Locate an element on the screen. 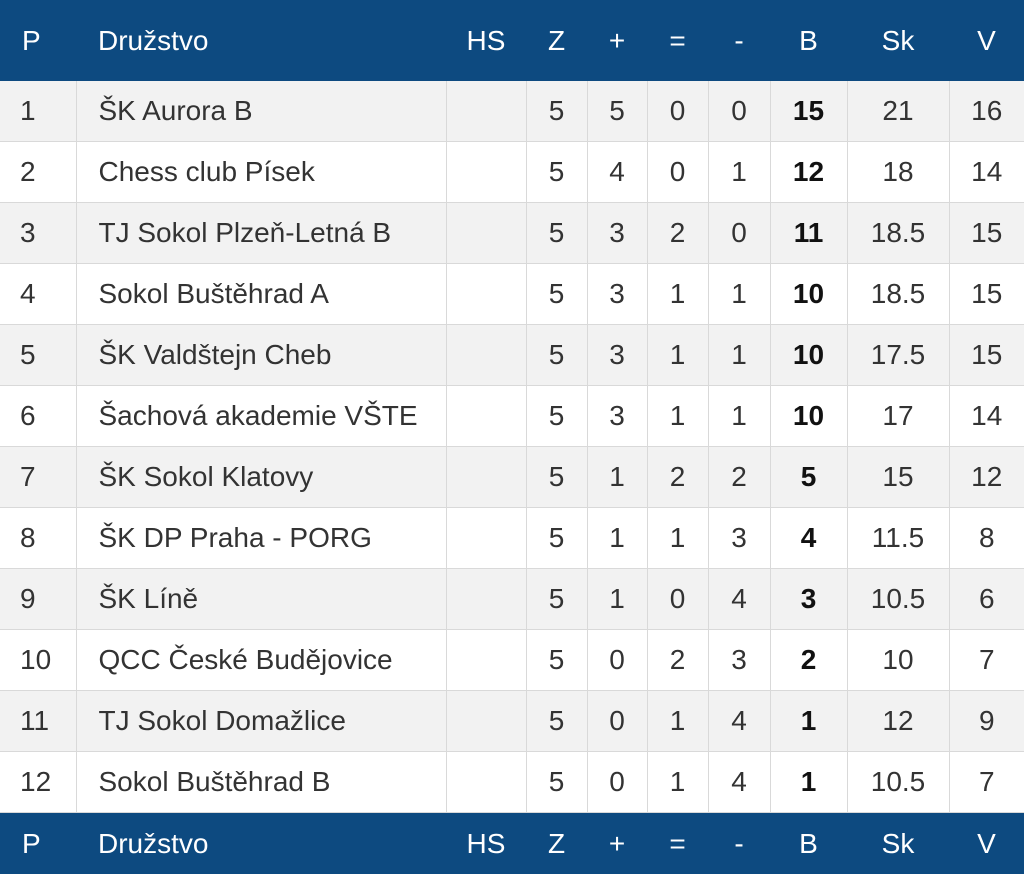 The height and width of the screenshot is (875, 1024). cell-losses: 4 is located at coordinates (739, 782).